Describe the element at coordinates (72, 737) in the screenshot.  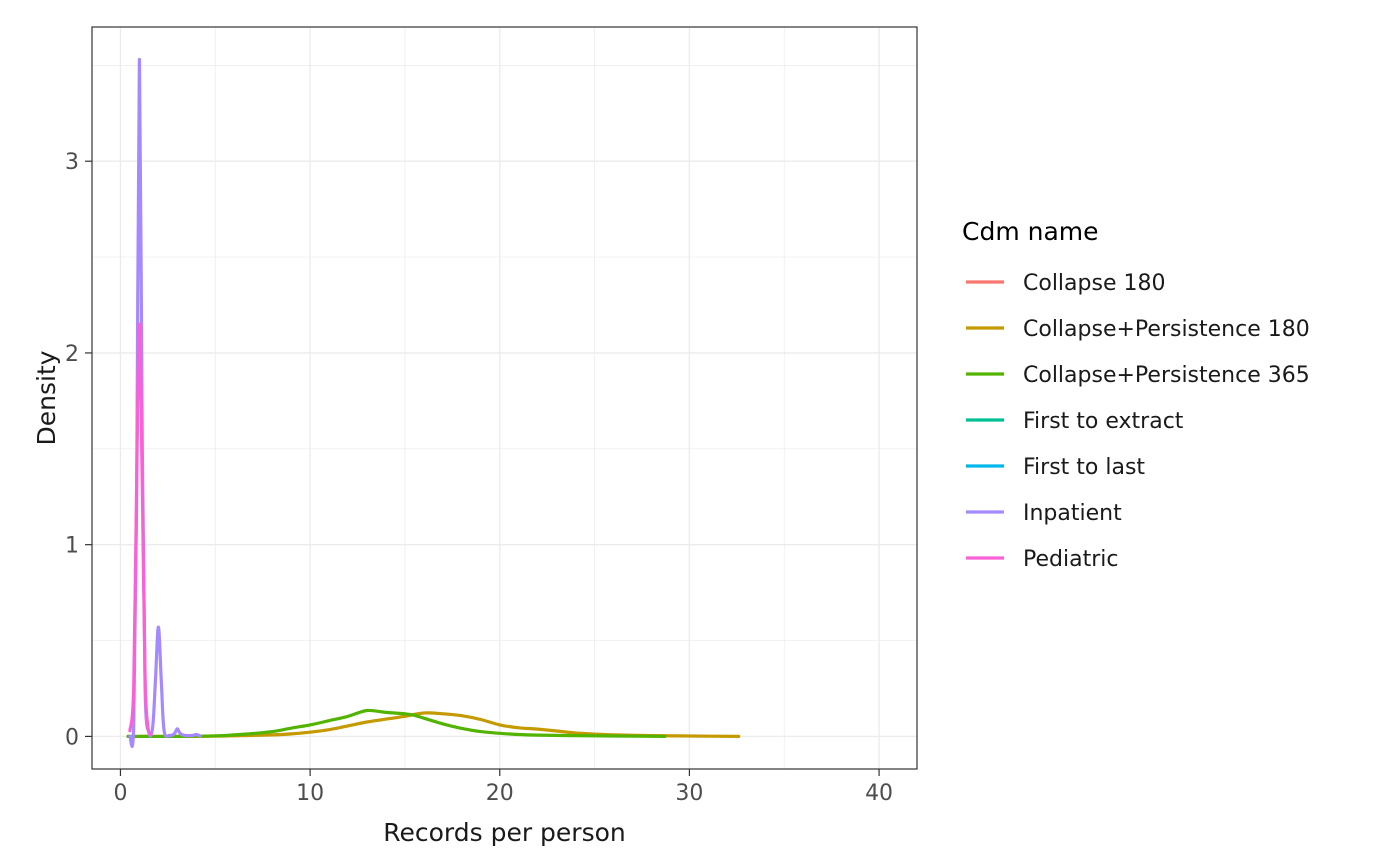
I see `y-tick-label: 0` at that location.